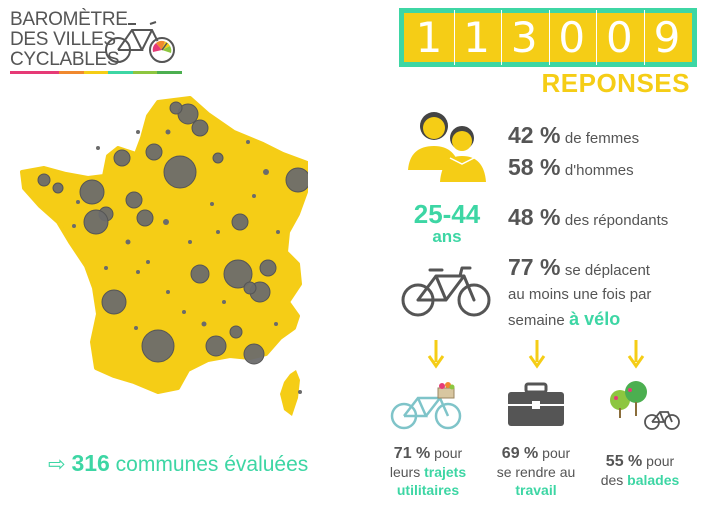 This screenshot has height=516, width=705. I want to click on logo-color-bar, so click(96, 72).